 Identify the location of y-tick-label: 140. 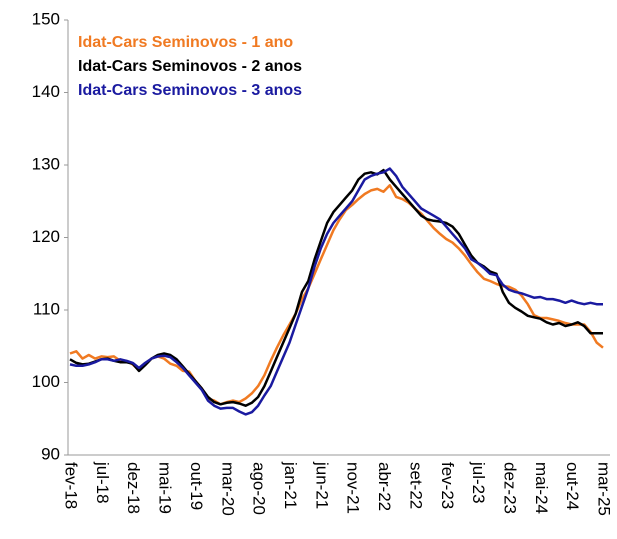
(46, 91).